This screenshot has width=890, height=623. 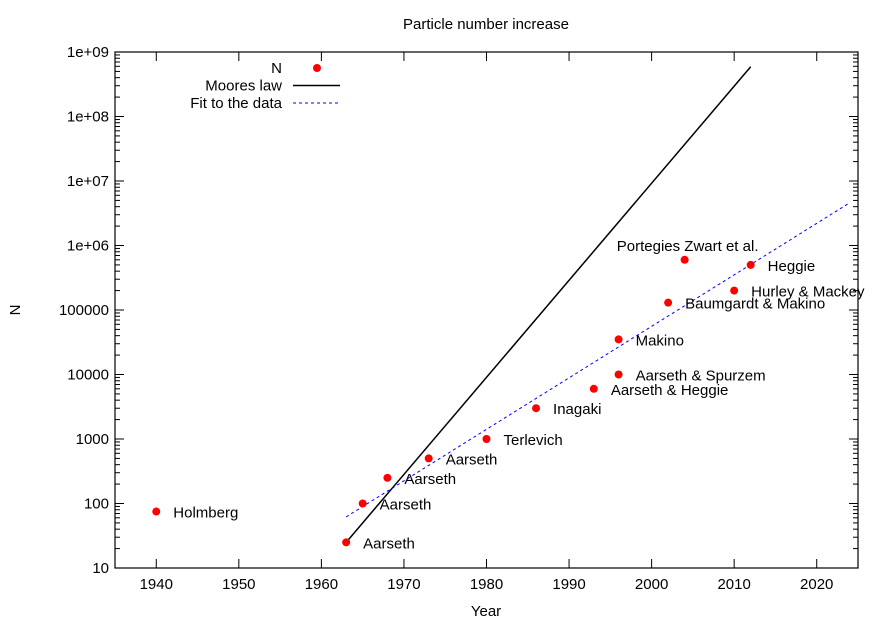 What do you see at coordinates (15, 310) in the screenshot?
I see `y-axis-label: N` at bounding box center [15, 310].